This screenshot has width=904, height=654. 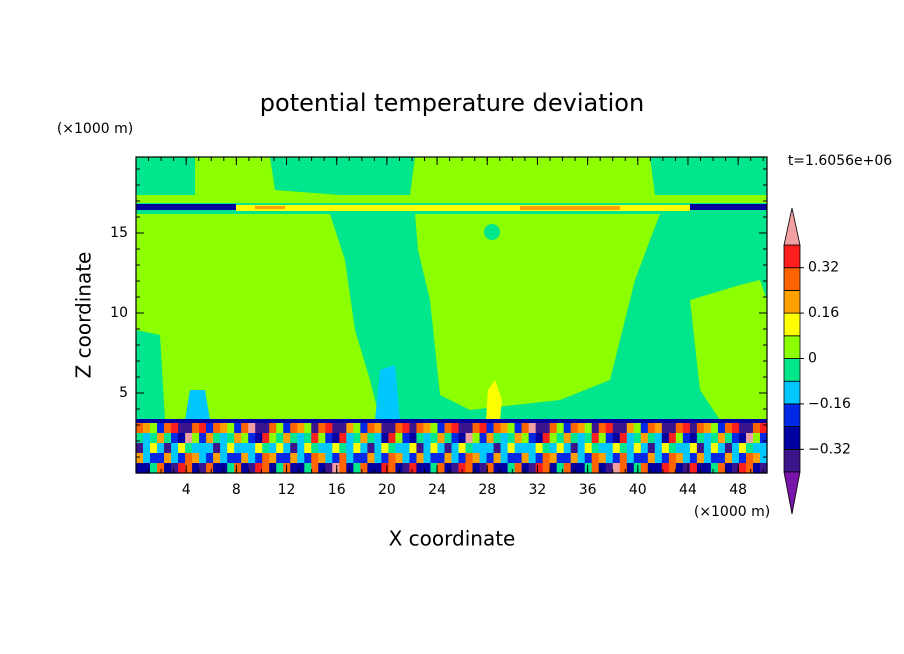 What do you see at coordinates (829, 404) in the screenshot?
I see `colorbar-tick-label: −0.16` at bounding box center [829, 404].